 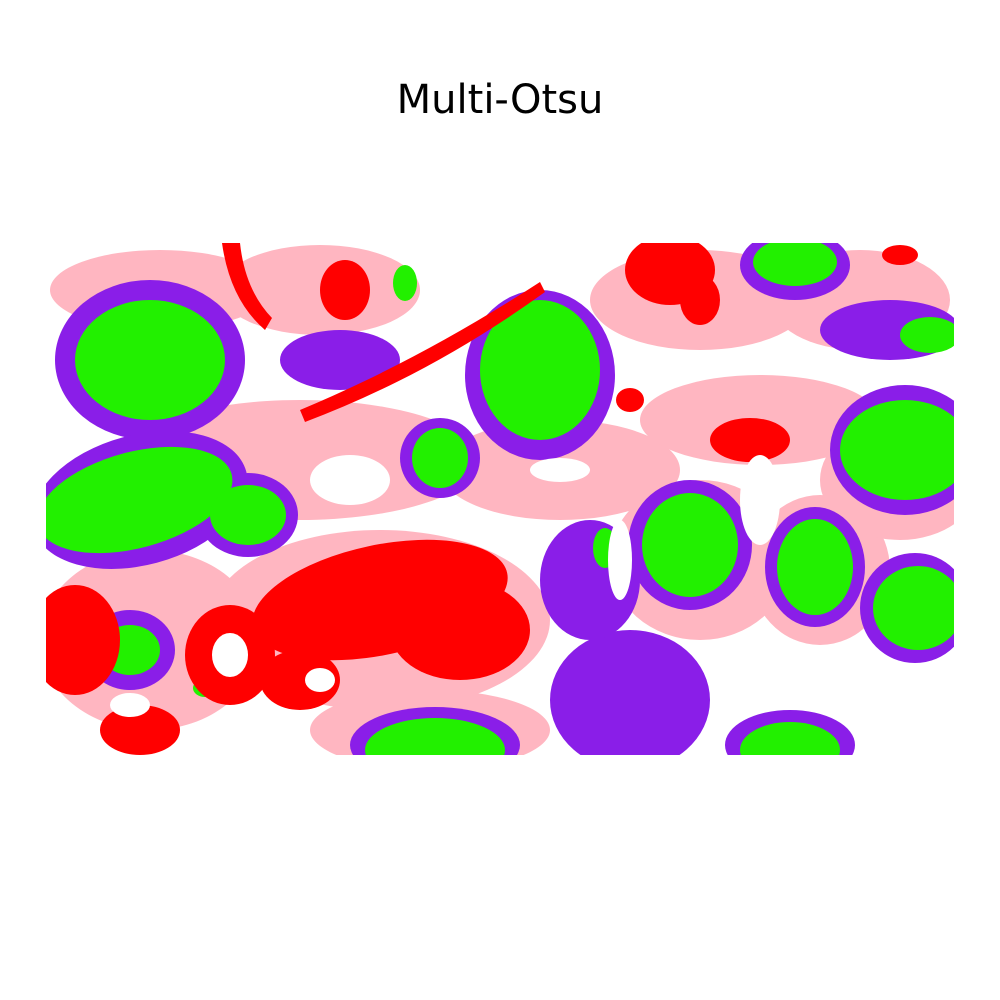 What do you see at coordinates (500, 100) in the screenshot?
I see `figure-title: Multi-Otsu` at bounding box center [500, 100].